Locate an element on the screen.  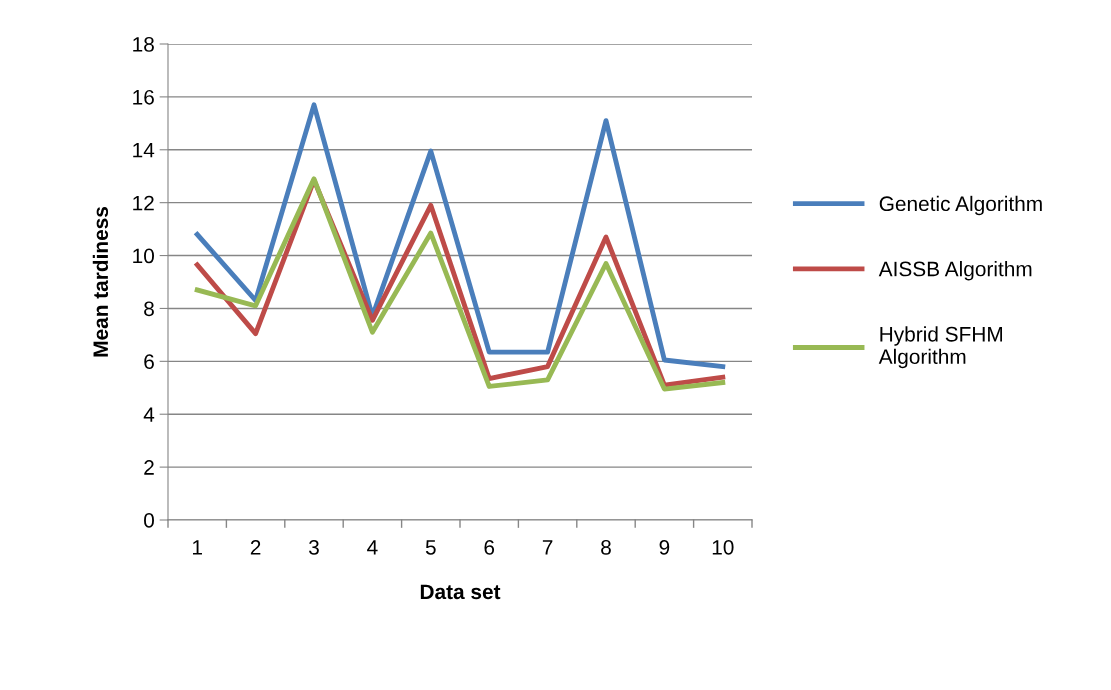
y-axis-title: Mean tardiness is located at coordinates (100, 282).